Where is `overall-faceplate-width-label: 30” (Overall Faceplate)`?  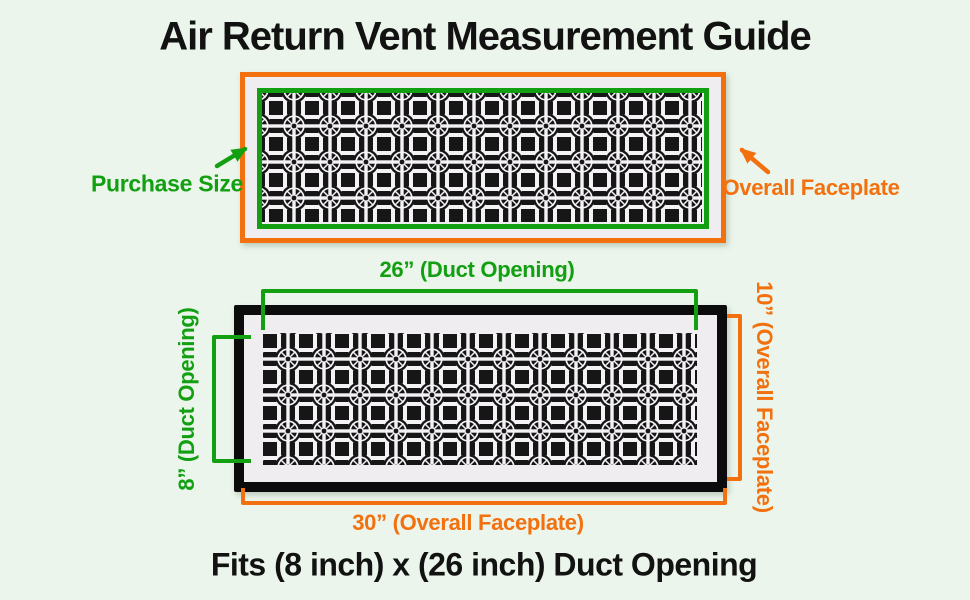
overall-faceplate-width-label: 30” (Overall Faceplate) is located at coordinates (468, 522).